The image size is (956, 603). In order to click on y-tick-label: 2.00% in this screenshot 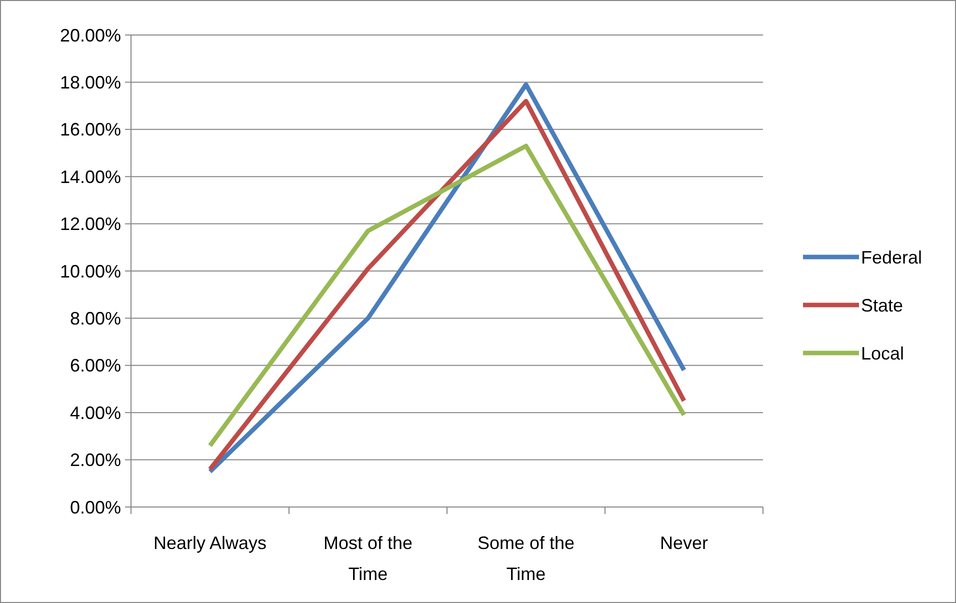, I will do `click(95, 460)`.